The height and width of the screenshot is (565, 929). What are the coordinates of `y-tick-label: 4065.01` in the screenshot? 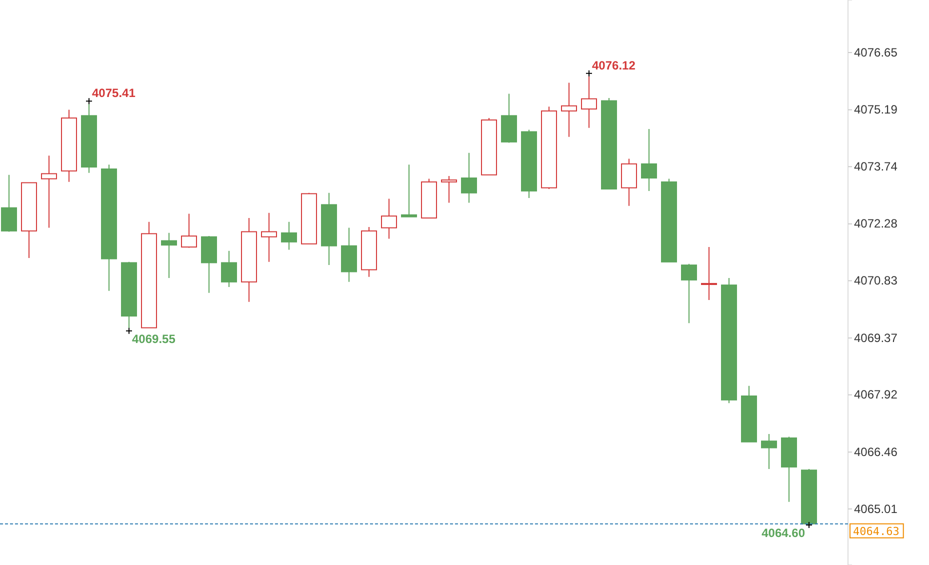 It's located at (876, 509).